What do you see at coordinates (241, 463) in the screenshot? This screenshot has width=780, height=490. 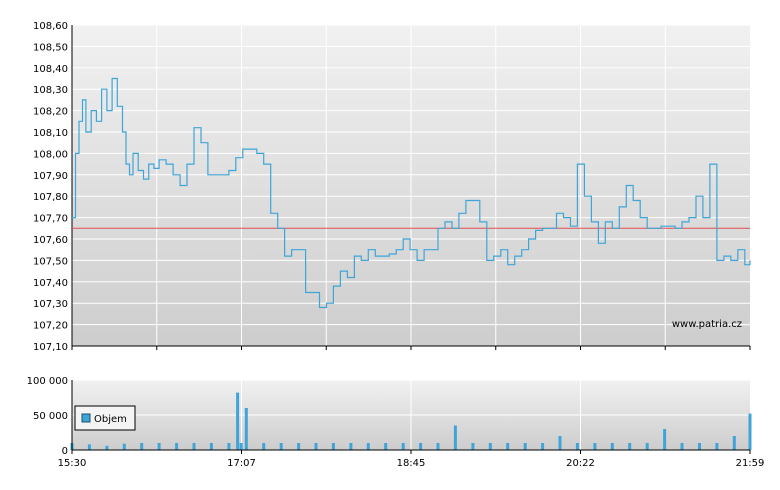 I see `time-tick-label: 17:07` at bounding box center [241, 463].